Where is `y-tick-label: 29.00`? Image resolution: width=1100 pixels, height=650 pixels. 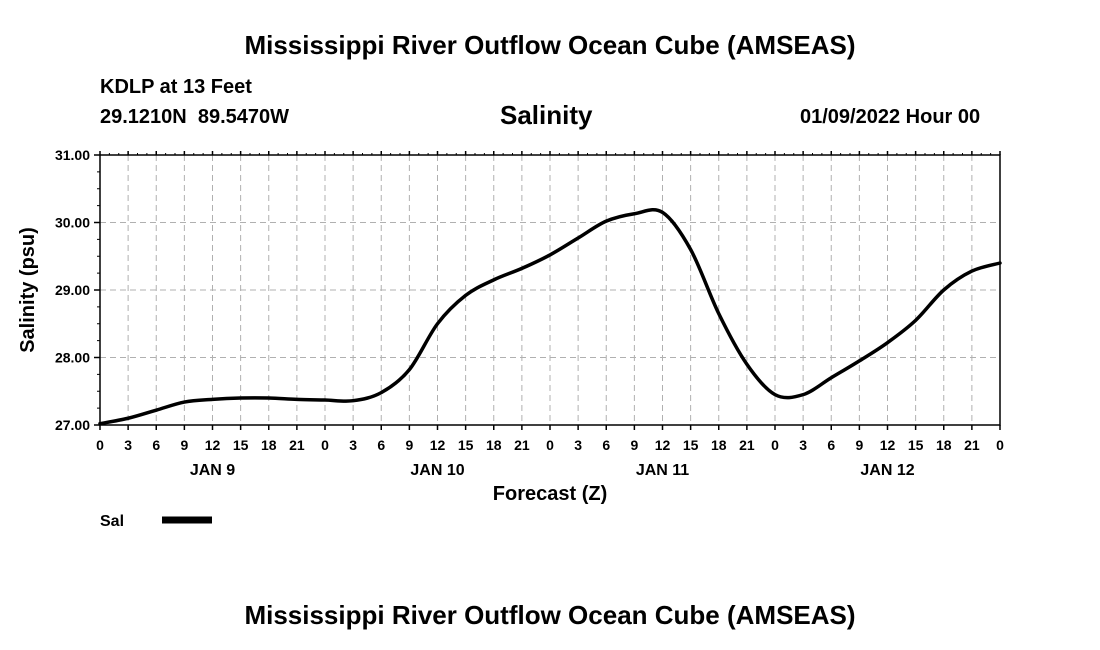 y-tick-label: 29.00 is located at coordinates (72, 290).